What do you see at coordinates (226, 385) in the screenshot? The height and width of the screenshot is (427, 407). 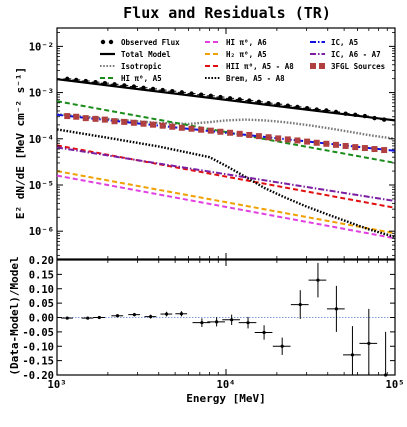 I see `x-tick-label: 10⁴` at bounding box center [226, 385].